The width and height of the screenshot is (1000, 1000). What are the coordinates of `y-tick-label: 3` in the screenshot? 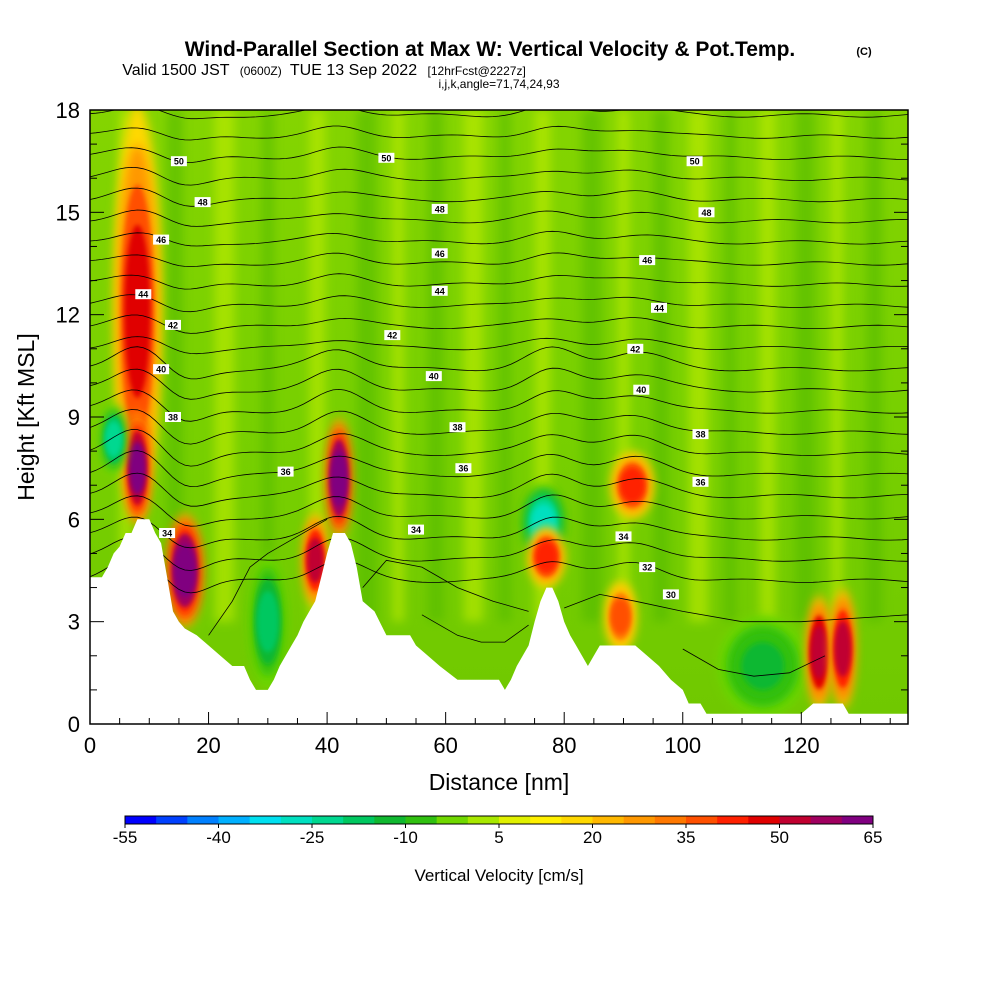 It's located at (74, 622).